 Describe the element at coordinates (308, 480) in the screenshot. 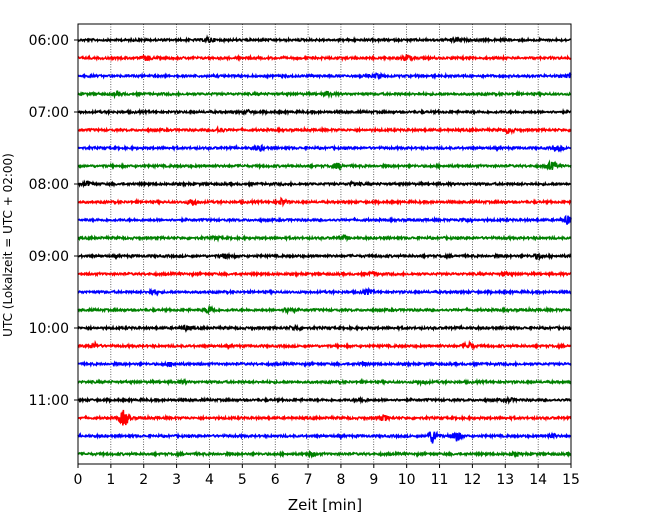

I see `x-tick-label: 7` at that location.